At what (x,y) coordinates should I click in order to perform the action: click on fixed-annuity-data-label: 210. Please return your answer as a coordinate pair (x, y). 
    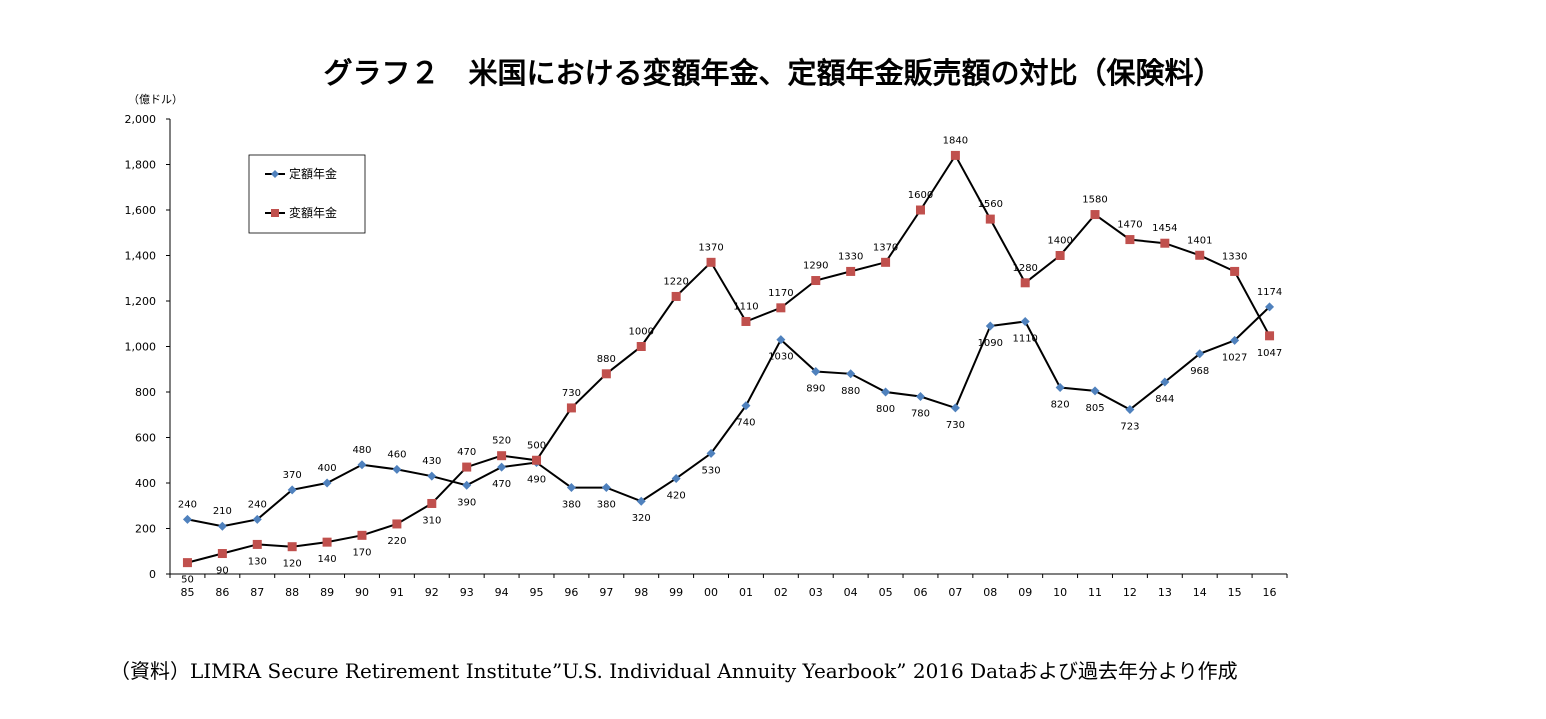
    Looking at the image, I should click on (222, 511).